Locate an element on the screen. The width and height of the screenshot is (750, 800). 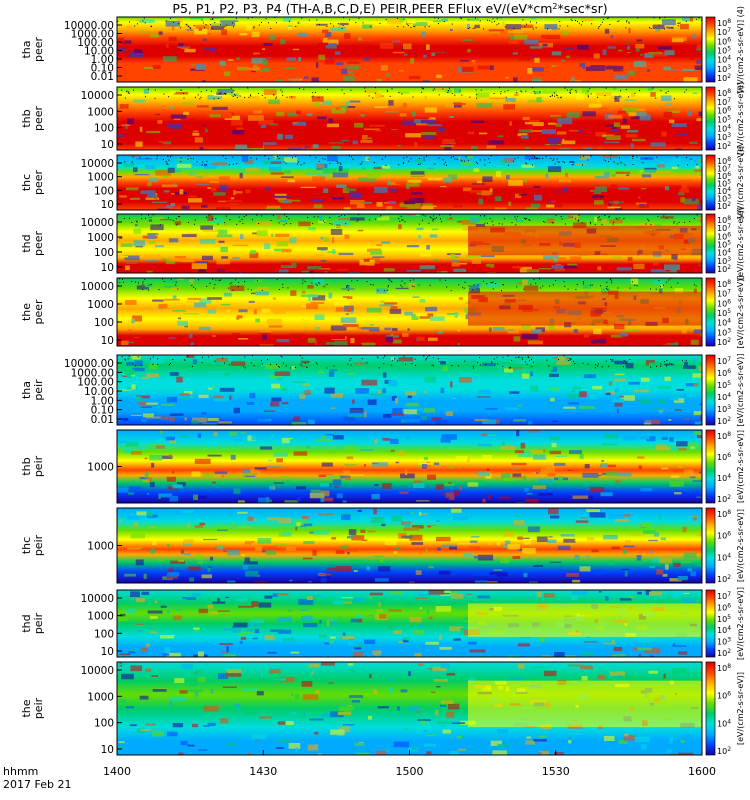
y-tick-label: 1.00 is located at coordinates (102, 60).